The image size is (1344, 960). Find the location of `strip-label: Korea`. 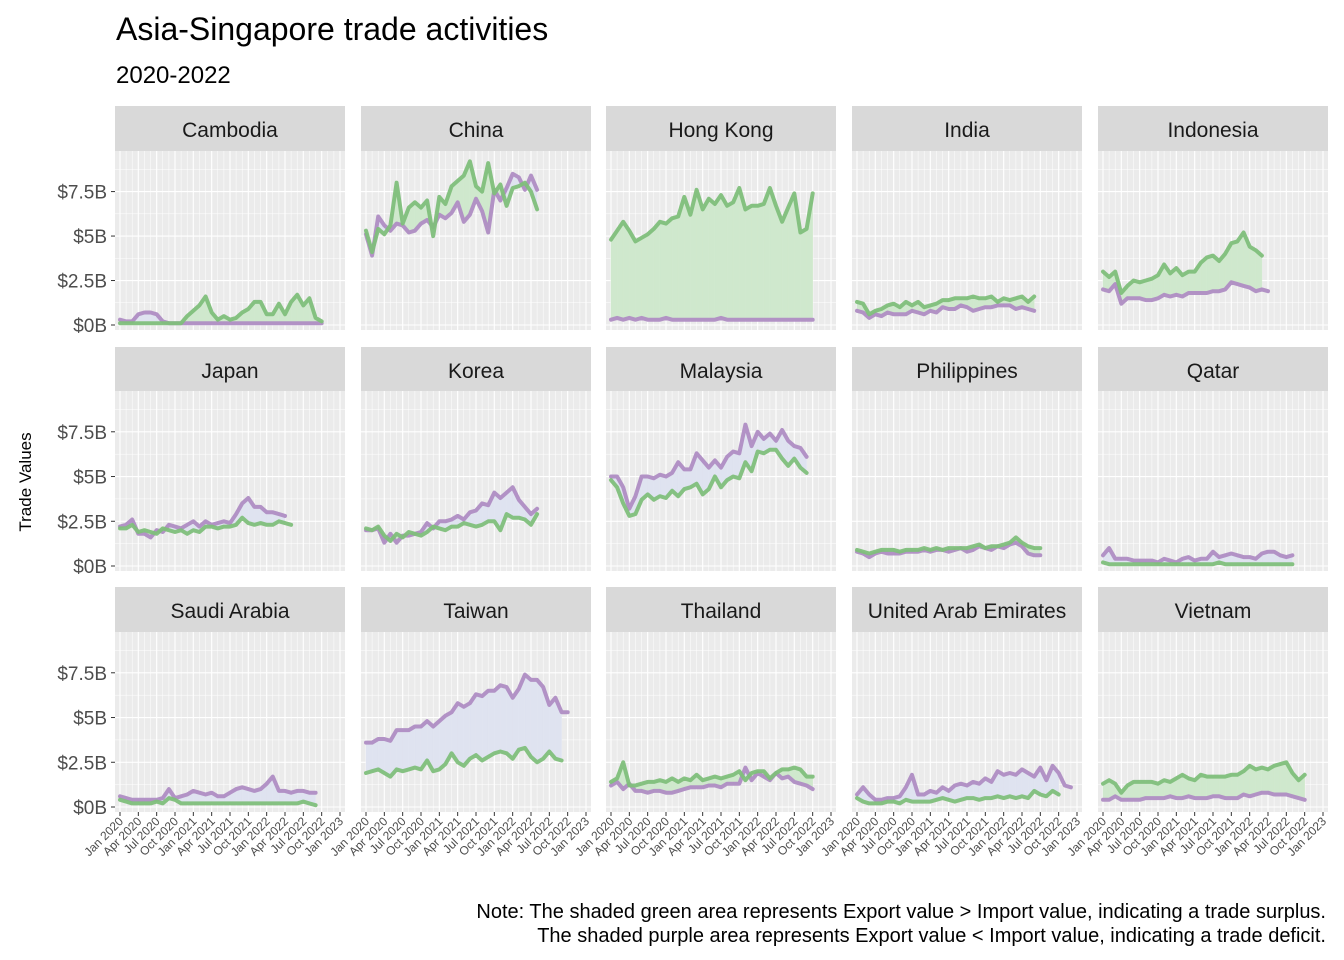

strip-label: Korea is located at coordinates (476, 371).